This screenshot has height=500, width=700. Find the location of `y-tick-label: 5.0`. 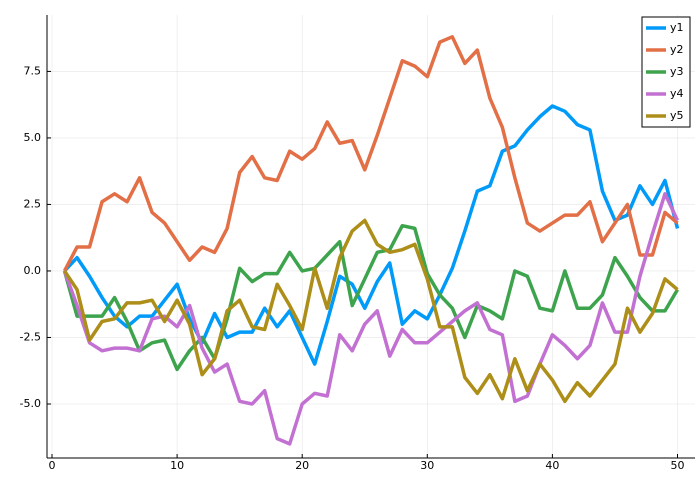

y-tick-label: 5.0 is located at coordinates (33, 137).